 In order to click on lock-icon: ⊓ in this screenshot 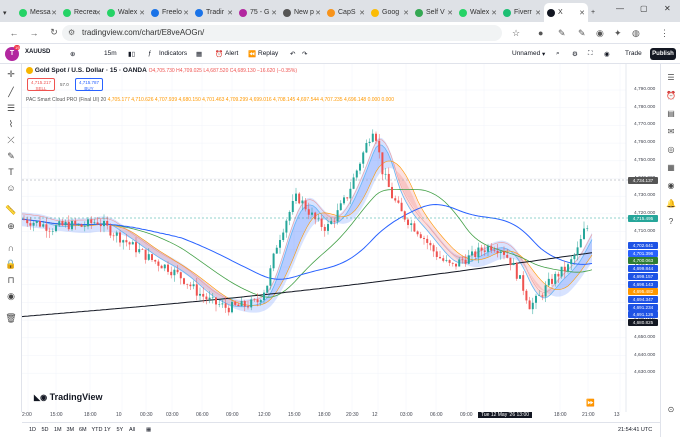, I will do `click(11, 280)`.